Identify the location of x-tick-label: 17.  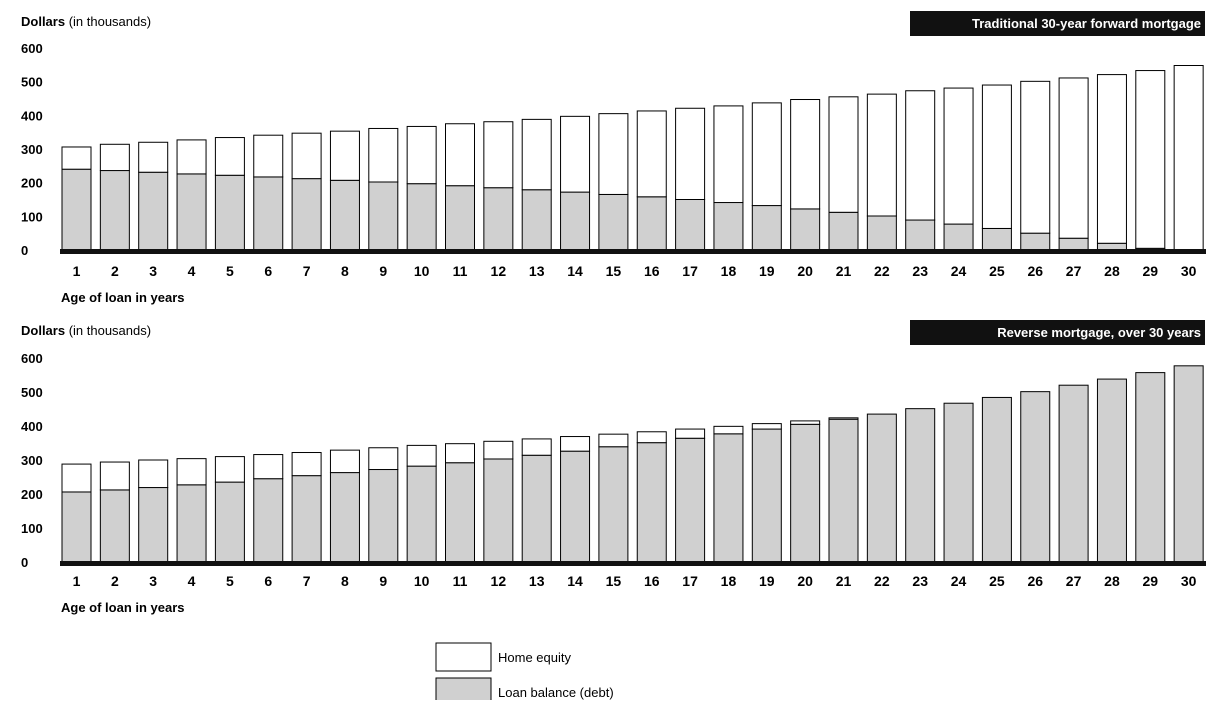
(690, 271).